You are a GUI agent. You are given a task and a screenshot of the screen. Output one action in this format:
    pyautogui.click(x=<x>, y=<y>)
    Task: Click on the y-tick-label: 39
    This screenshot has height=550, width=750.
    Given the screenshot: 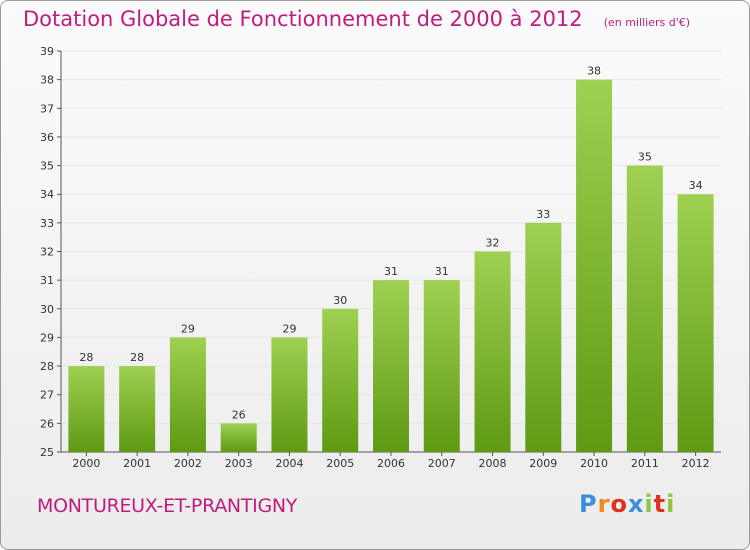 What is the action you would take?
    pyautogui.click(x=47, y=51)
    